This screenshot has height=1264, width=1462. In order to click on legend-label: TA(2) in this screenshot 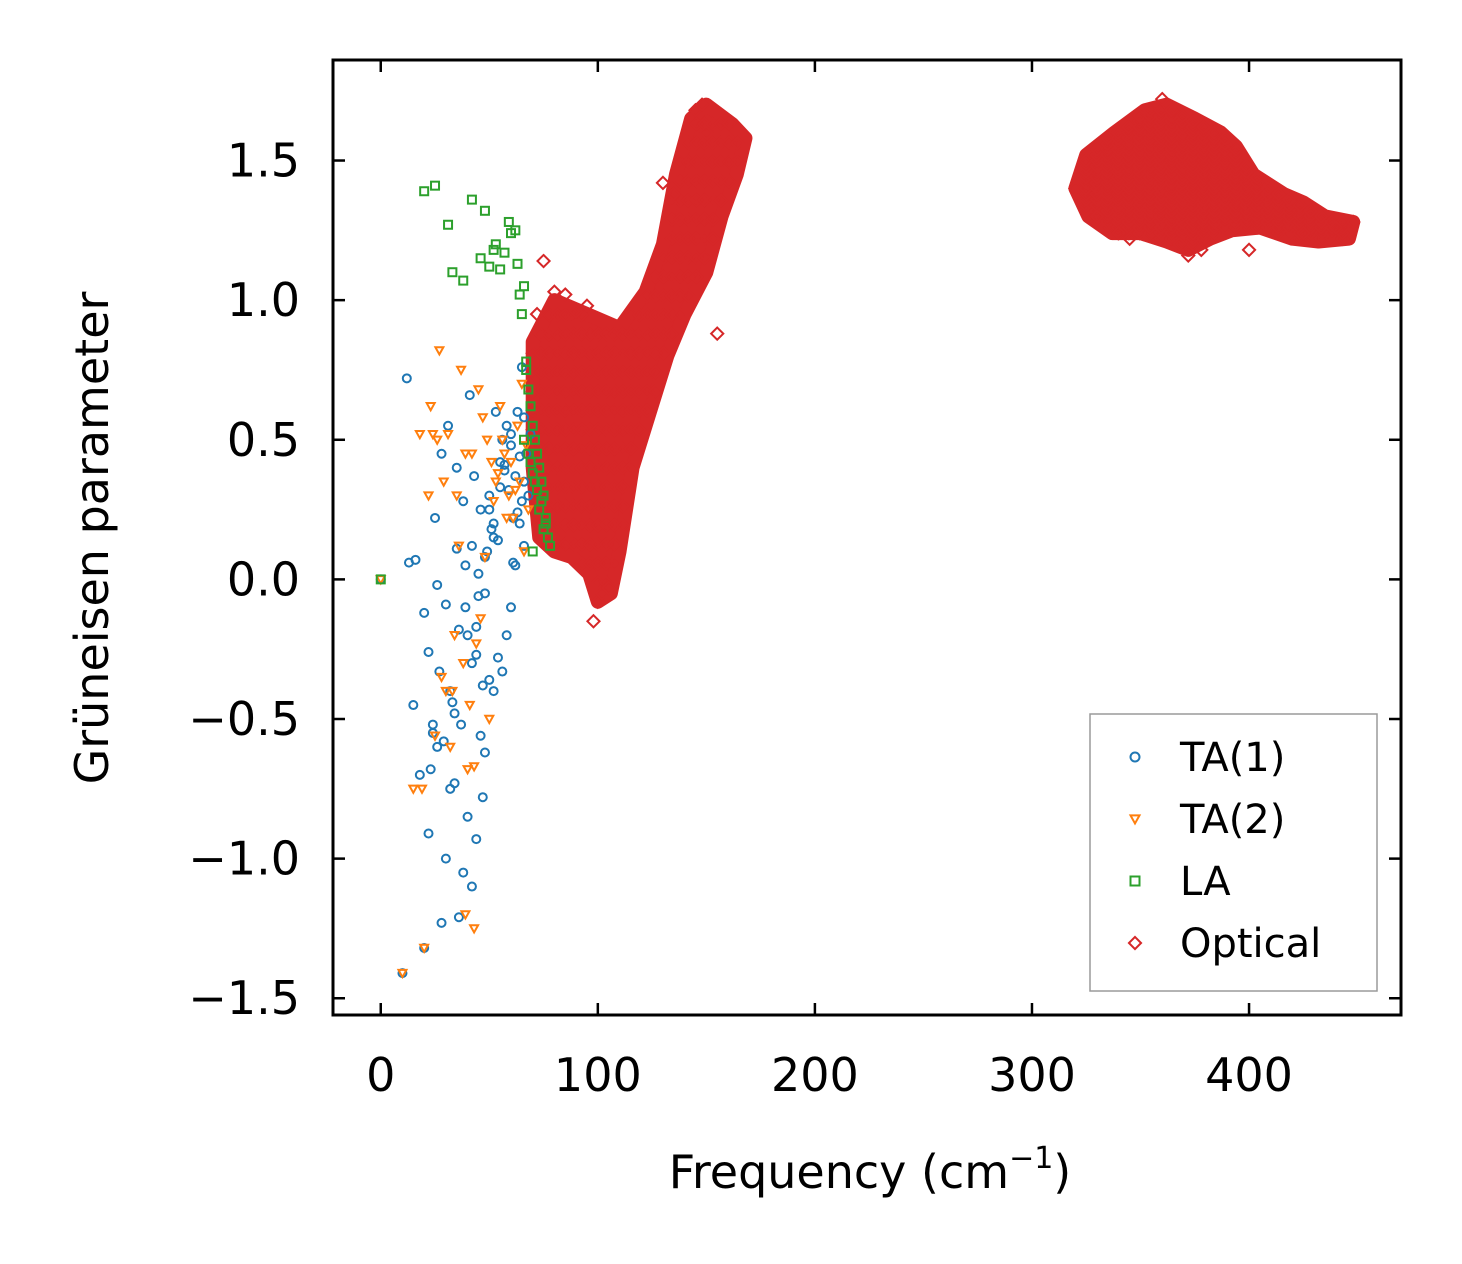, I will do `click(1232, 820)`.